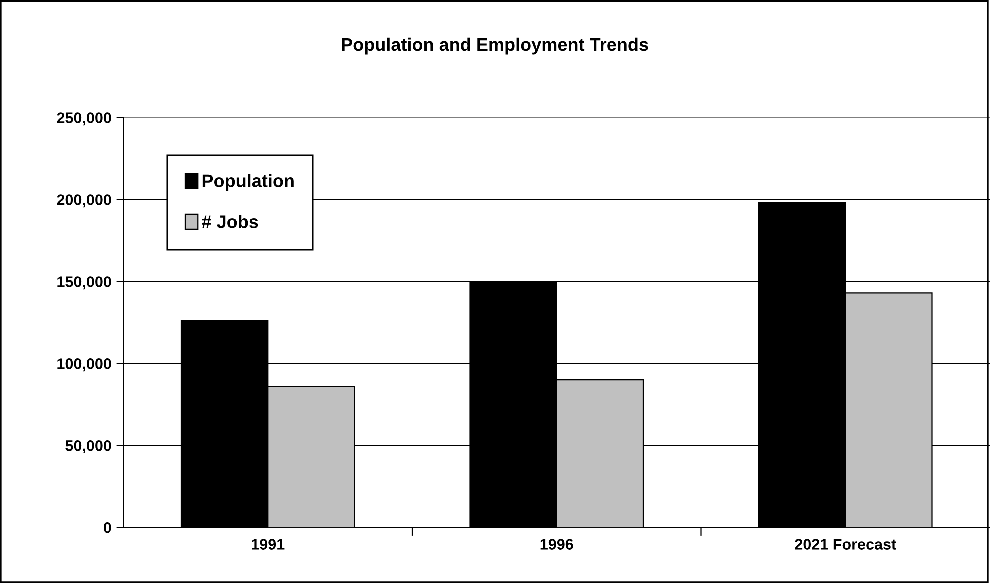 The height and width of the screenshot is (583, 990). What do you see at coordinates (84, 119) in the screenshot?
I see `y-tick-label: 250,000` at bounding box center [84, 119].